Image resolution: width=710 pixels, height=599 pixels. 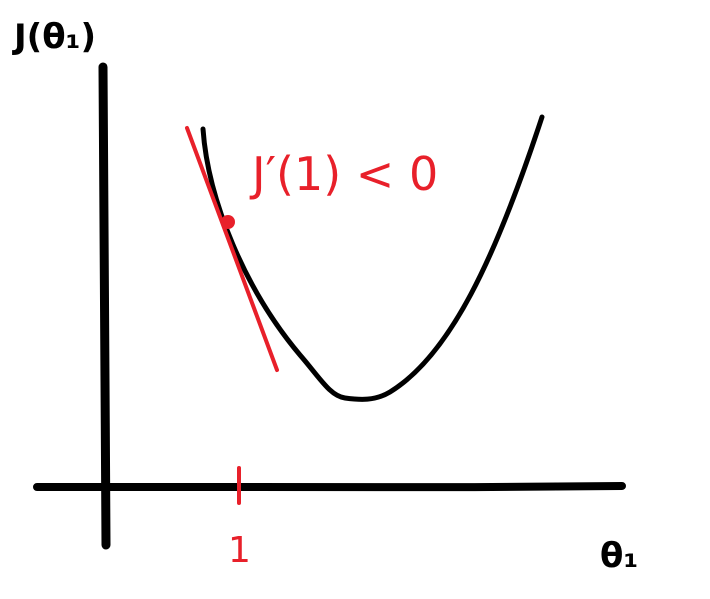 What do you see at coordinates (239, 550) in the screenshot?
I see `x-tick-label: 1` at bounding box center [239, 550].